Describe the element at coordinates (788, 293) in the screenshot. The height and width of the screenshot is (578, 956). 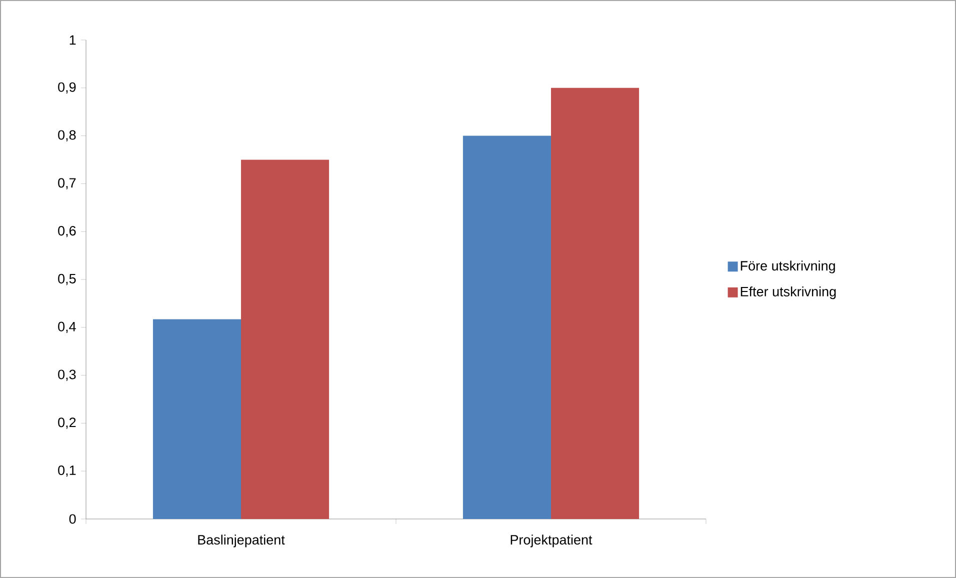
I see `legend-label: Efter utskrivning` at that location.